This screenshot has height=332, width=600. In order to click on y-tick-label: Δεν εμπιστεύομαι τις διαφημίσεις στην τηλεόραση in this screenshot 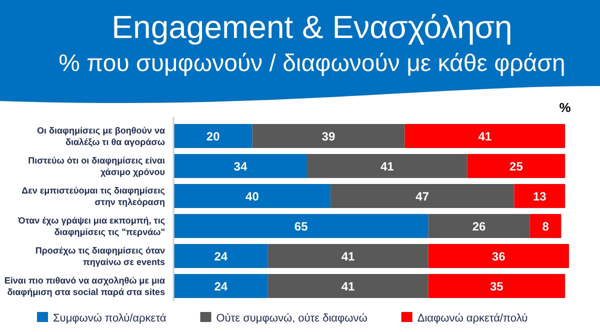, I will do `click(94, 196)`.